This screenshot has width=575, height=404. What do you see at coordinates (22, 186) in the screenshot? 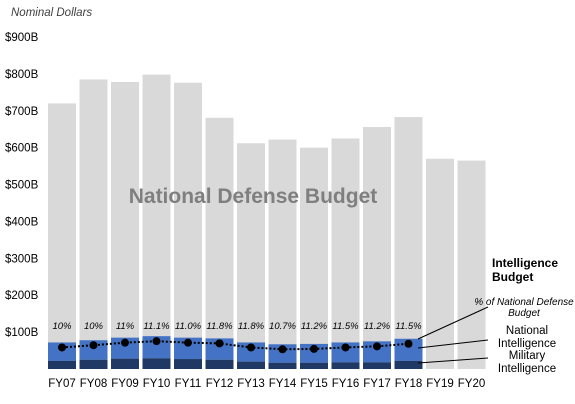
I see `y-tick-label: $500B` at bounding box center [22, 186].